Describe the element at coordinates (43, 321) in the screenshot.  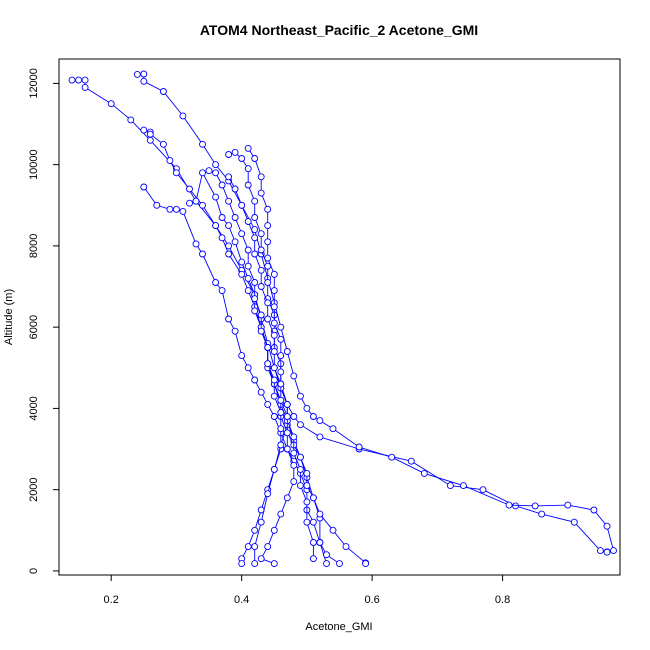
I see `y-axis: 0 2000 4000 6000 8000 10000 12000` at that location.